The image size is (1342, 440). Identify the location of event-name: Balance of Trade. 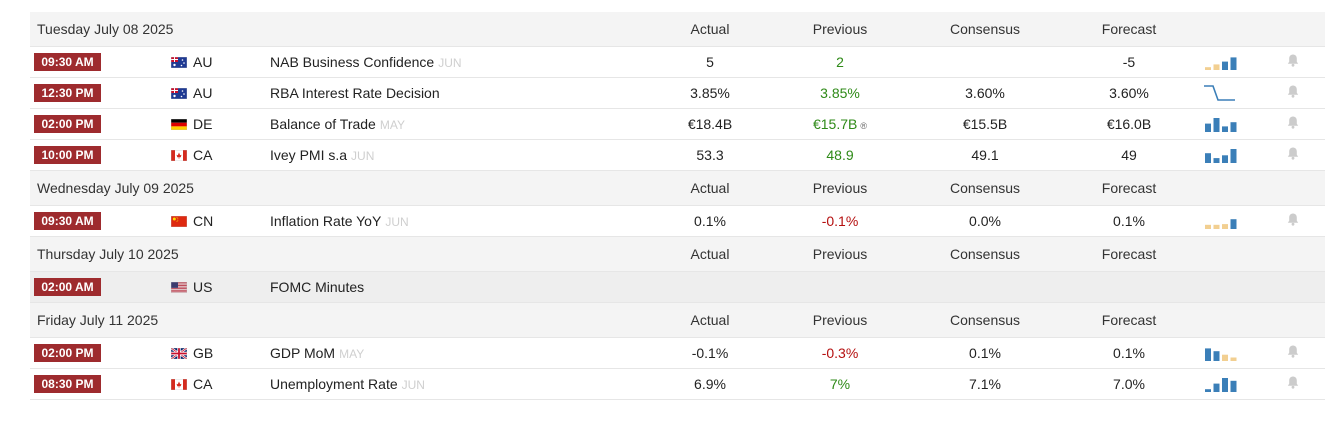
(323, 124).